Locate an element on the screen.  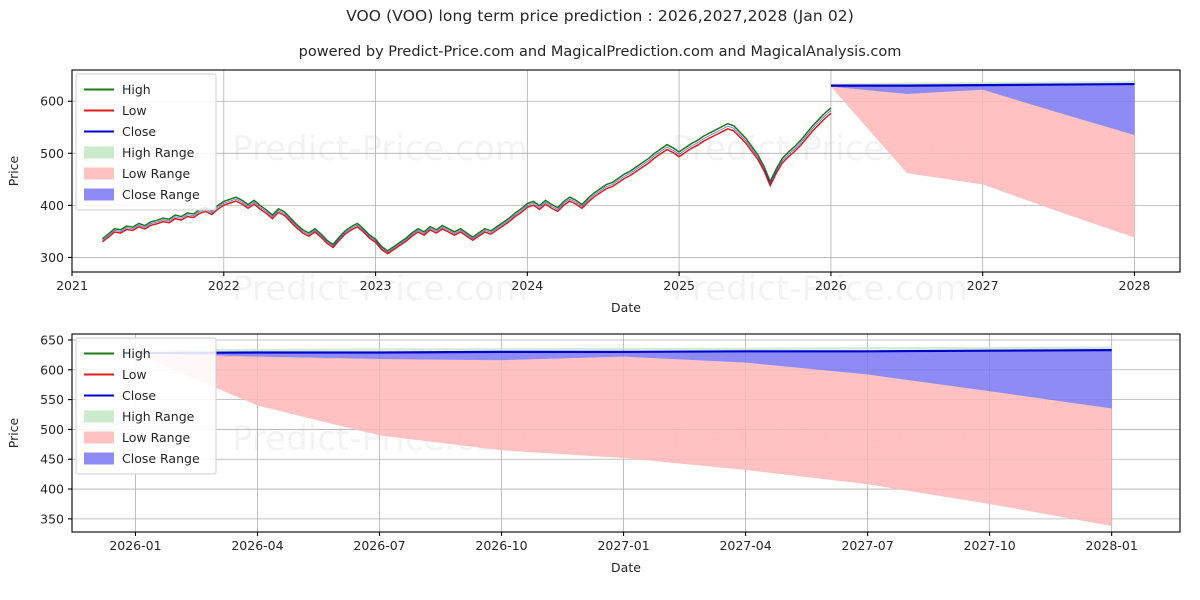
x-tick-label: 2027 is located at coordinates (983, 285).